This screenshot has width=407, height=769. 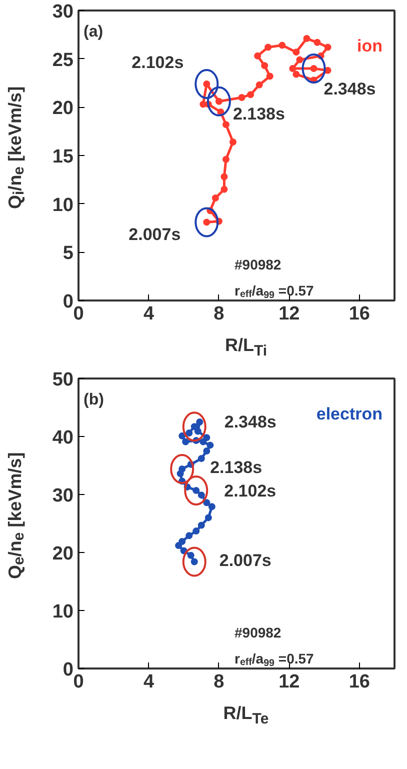 I want to click on annotation: (b), so click(x=94, y=400).